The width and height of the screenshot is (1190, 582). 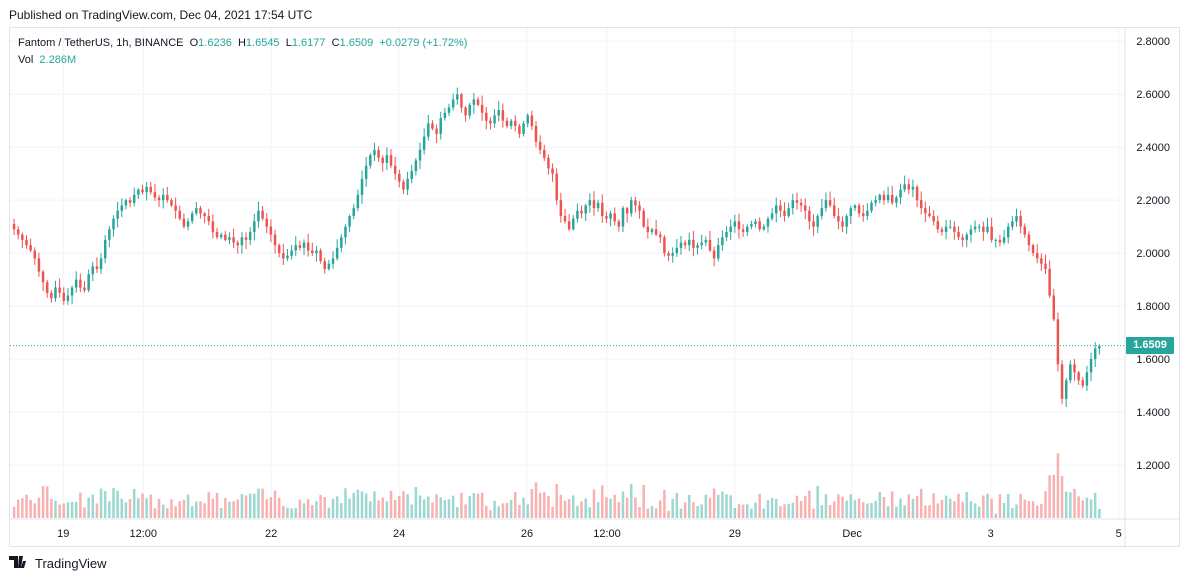 I want to click on tradingview-logo: TradingView, so click(x=58, y=563).